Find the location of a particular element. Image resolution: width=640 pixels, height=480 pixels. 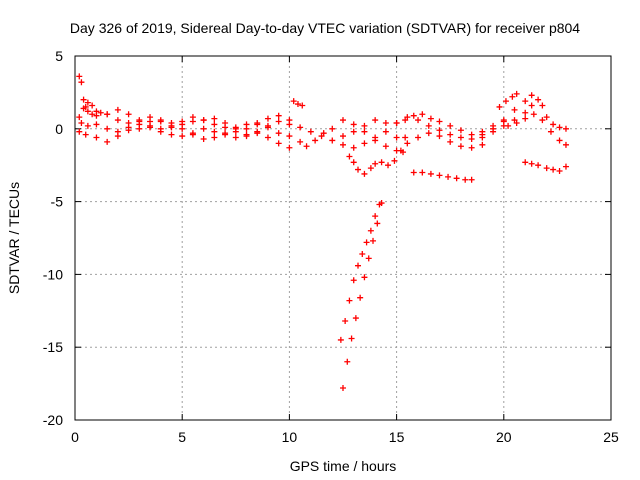

x-tick-label: 0 is located at coordinates (75, 437).